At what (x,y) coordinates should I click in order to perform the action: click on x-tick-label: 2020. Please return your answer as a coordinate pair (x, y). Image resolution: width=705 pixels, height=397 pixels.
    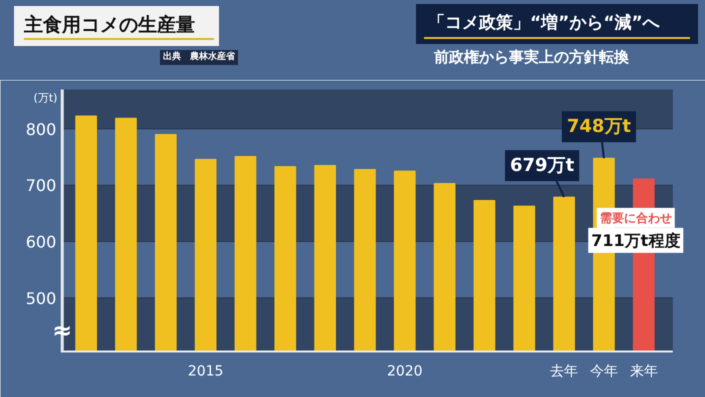
    Looking at the image, I should click on (404, 372).